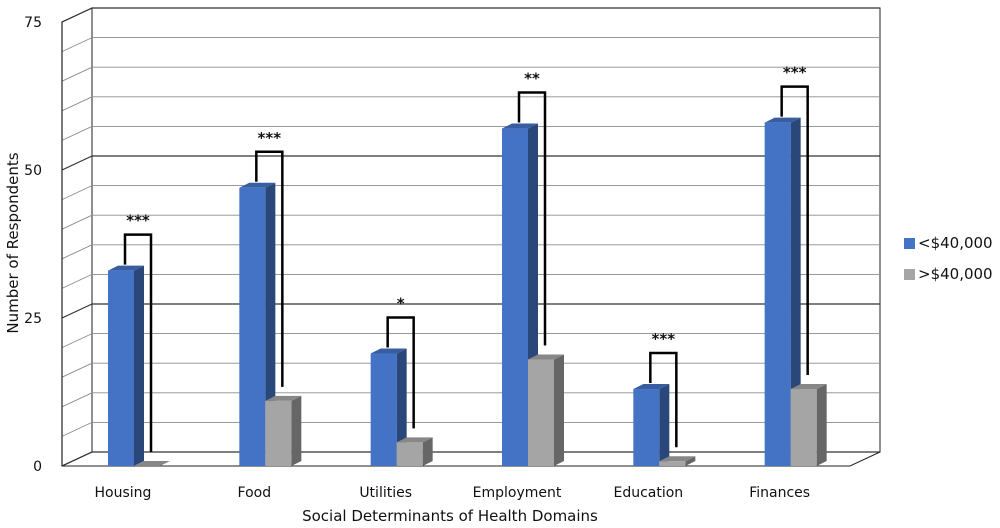  I want to click on bar-housing-high, so click(152, 463).